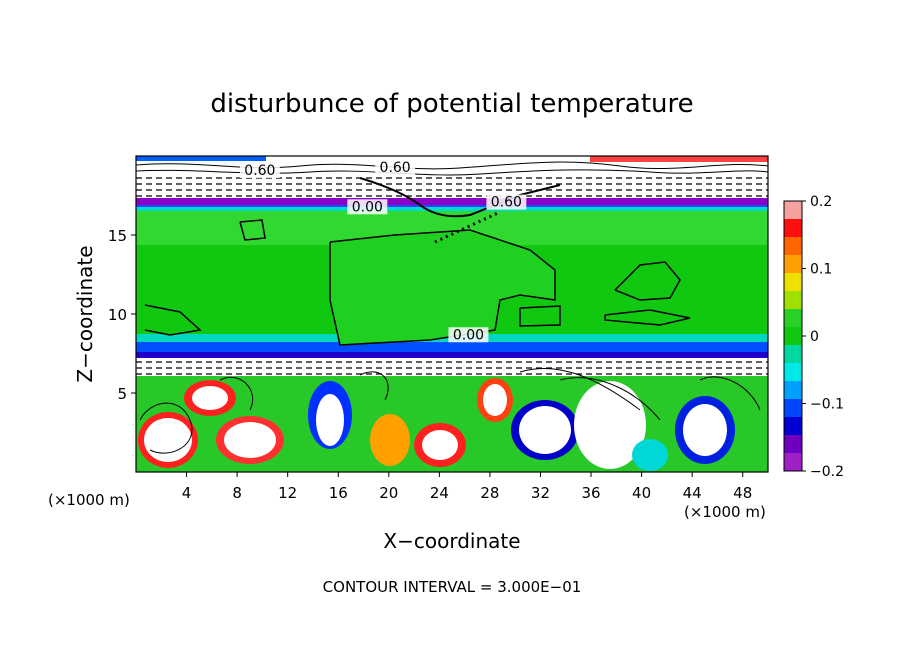 Image resolution: width=904 pixels, height=654 pixels. What do you see at coordinates (590, 493) in the screenshot?
I see `x-tick-label: 36` at bounding box center [590, 493].